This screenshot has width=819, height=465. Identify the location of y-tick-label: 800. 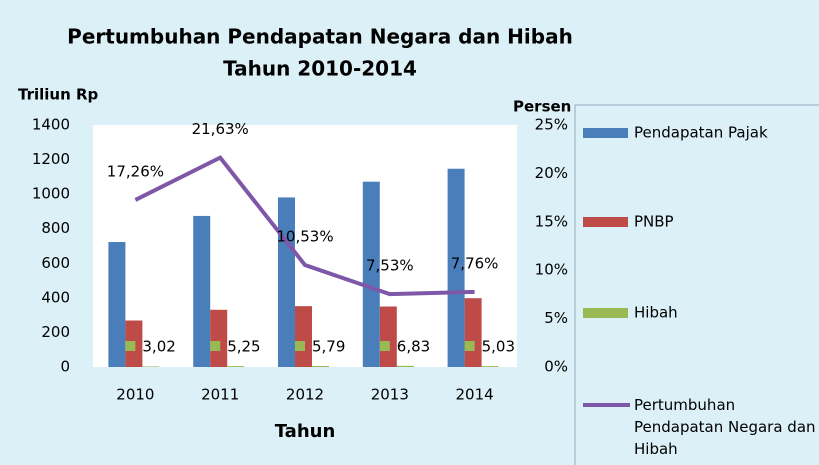
(55, 228).